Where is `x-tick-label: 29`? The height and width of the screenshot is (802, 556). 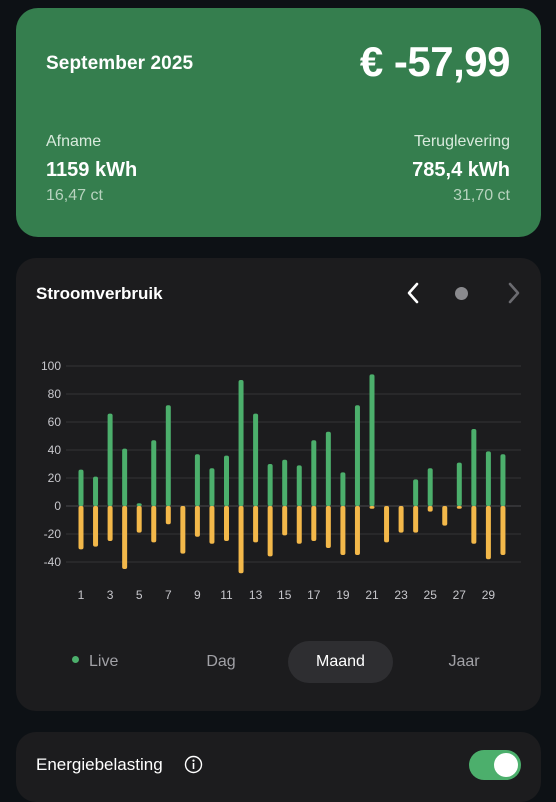
x-tick-label: 29 is located at coordinates (489, 595).